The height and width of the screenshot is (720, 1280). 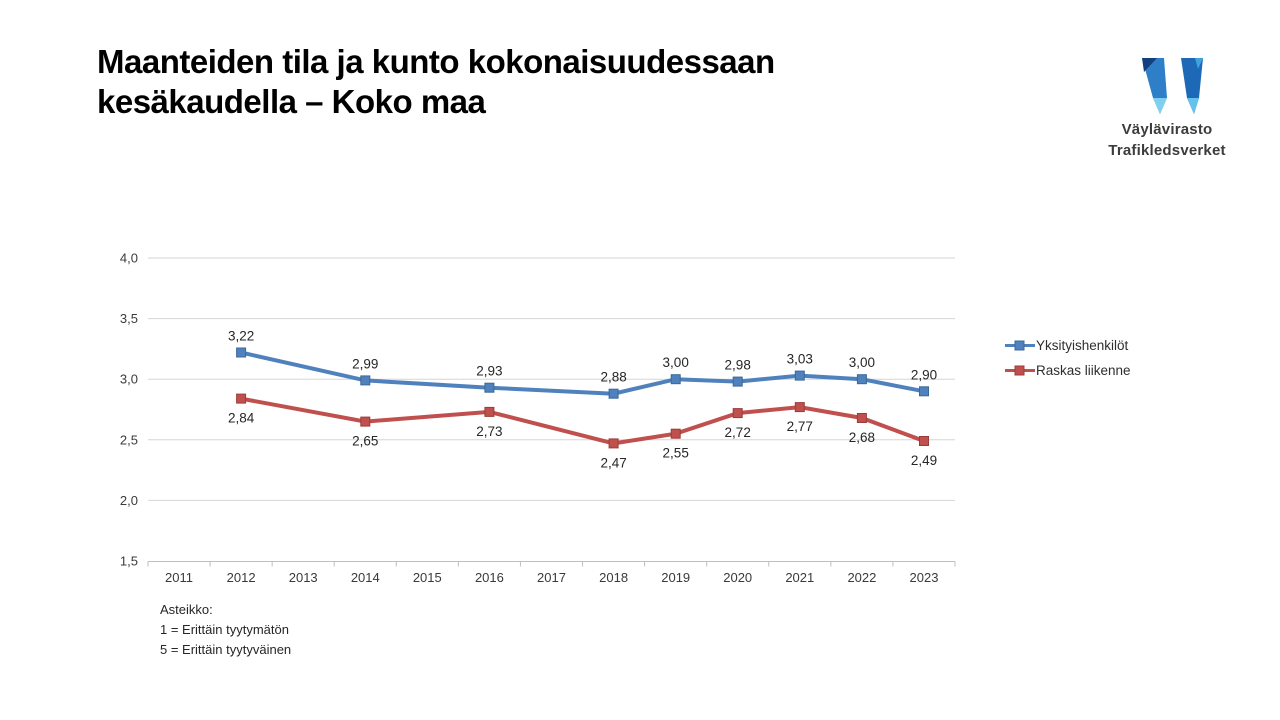 What do you see at coordinates (676, 453) in the screenshot?
I see `svg-text: 2,55` at bounding box center [676, 453].